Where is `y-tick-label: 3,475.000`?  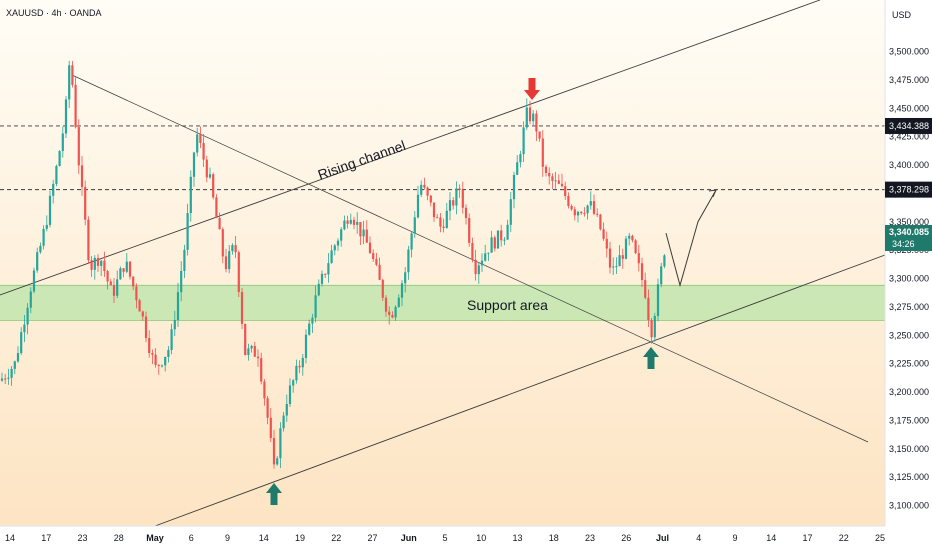 y-tick-label: 3,475.000 is located at coordinates (909, 80).